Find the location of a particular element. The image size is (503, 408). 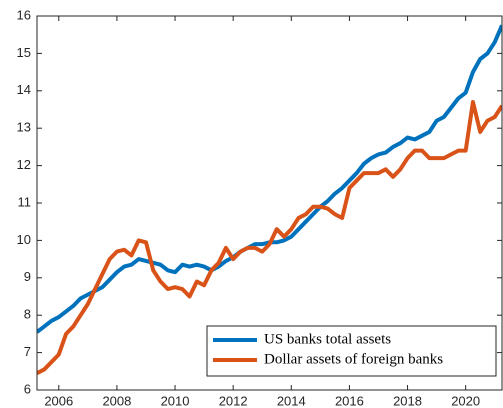

legend-label: US banks total assets is located at coordinates (327, 339).